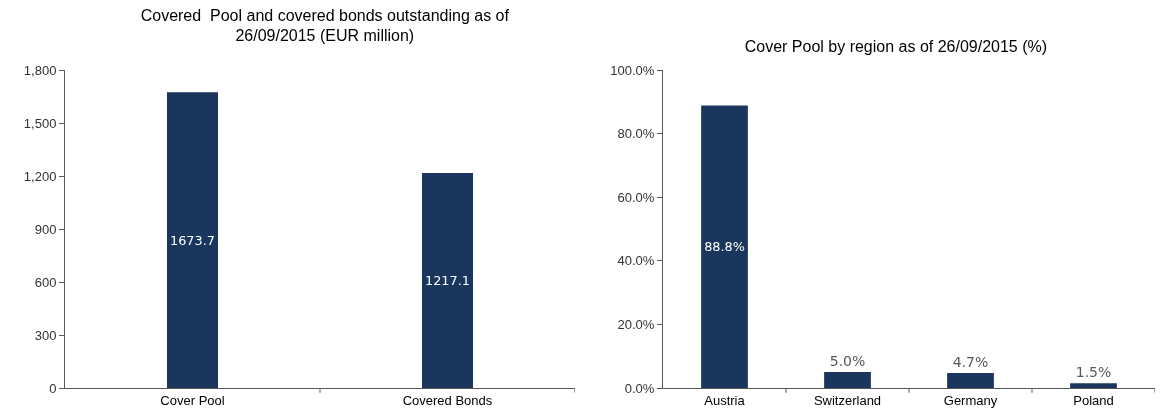 The image size is (1165, 412). What do you see at coordinates (847, 361) in the screenshot?
I see `data-label: 5.0%` at bounding box center [847, 361].